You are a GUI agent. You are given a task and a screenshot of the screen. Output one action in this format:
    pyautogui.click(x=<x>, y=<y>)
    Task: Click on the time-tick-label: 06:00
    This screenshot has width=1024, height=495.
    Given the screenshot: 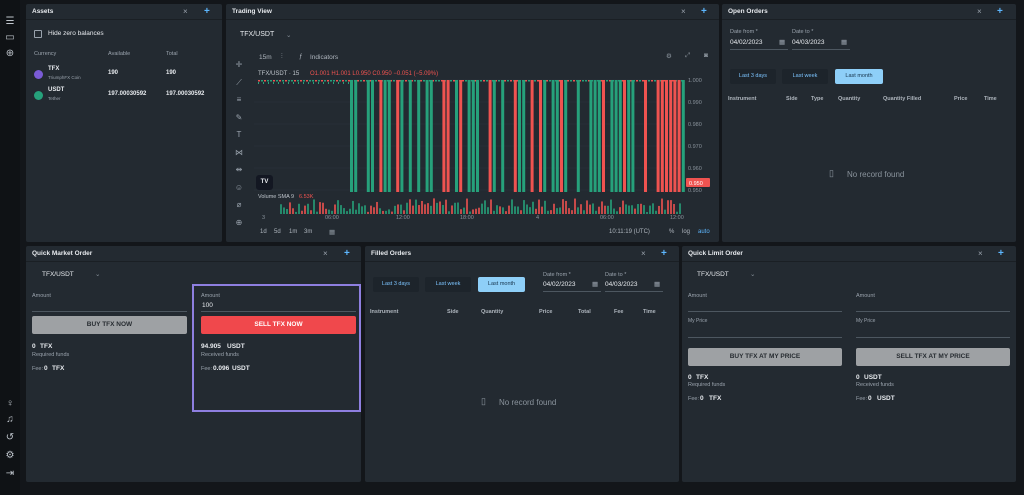 What is the action you would take?
    pyautogui.click(x=332, y=218)
    